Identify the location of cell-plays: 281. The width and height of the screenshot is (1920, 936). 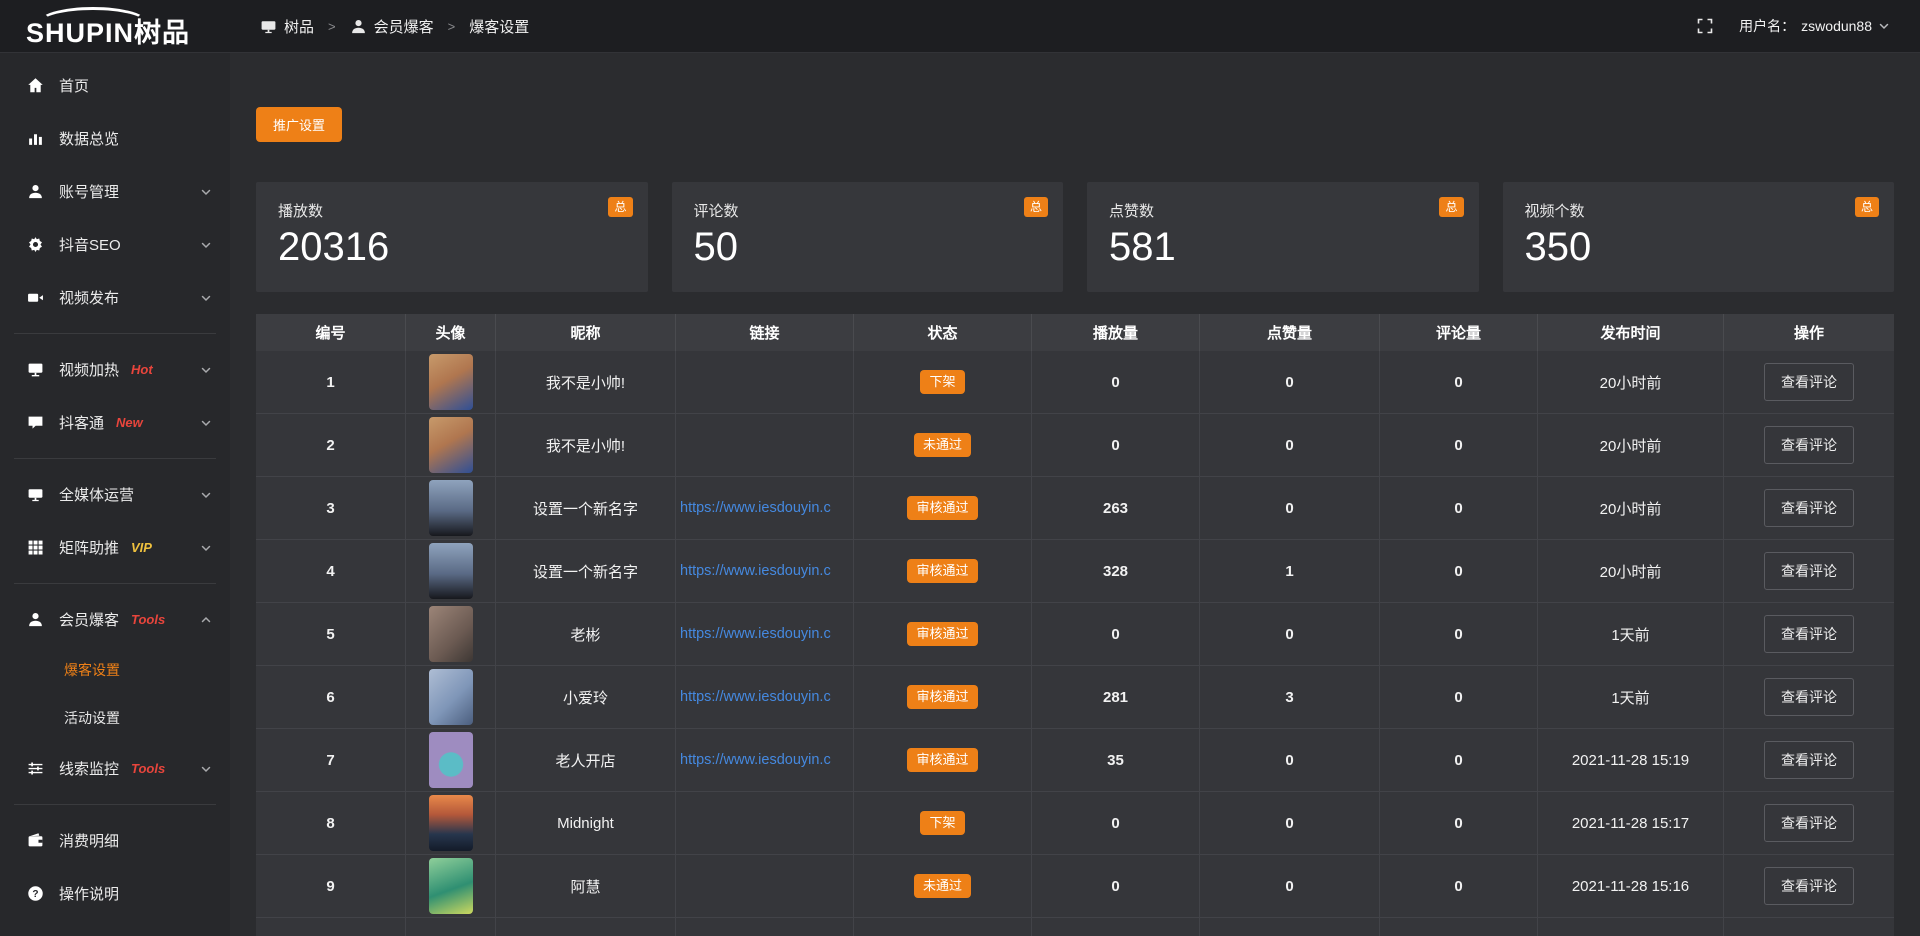
(1116, 697).